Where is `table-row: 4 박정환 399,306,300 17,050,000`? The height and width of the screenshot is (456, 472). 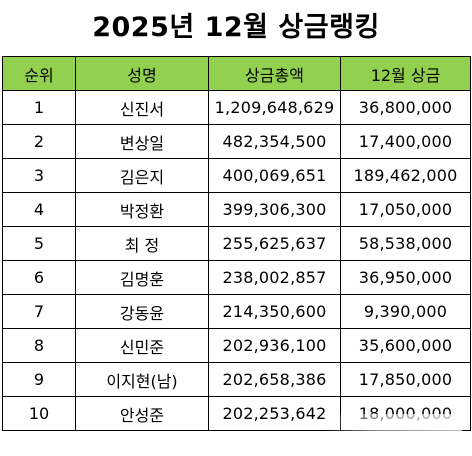 table-row: 4 박정환 399,306,300 17,050,000 is located at coordinates (236, 209).